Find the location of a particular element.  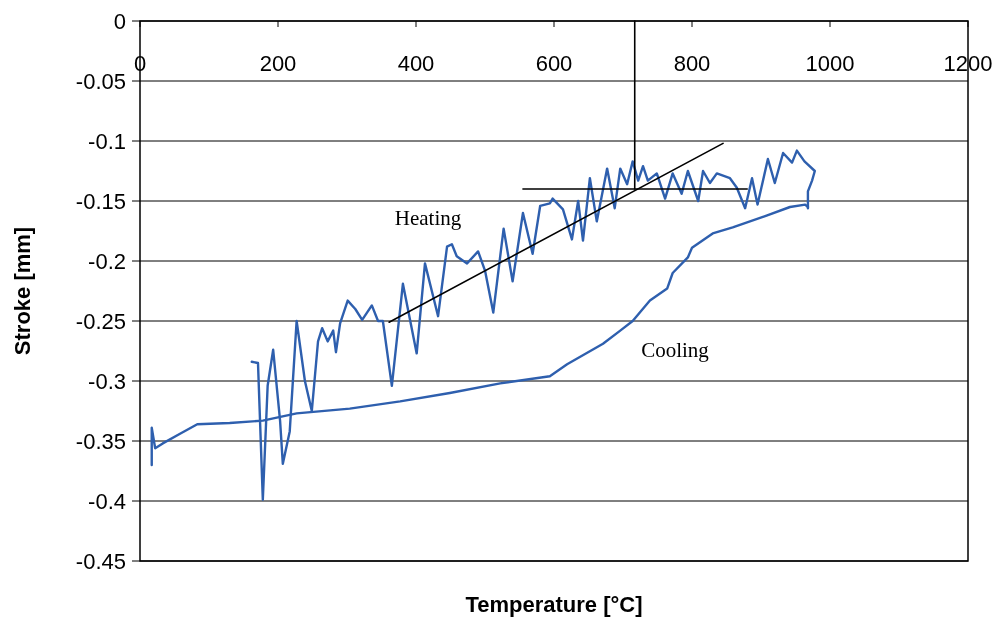

y-axis-title: Stroke [mm] is located at coordinates (22, 291).